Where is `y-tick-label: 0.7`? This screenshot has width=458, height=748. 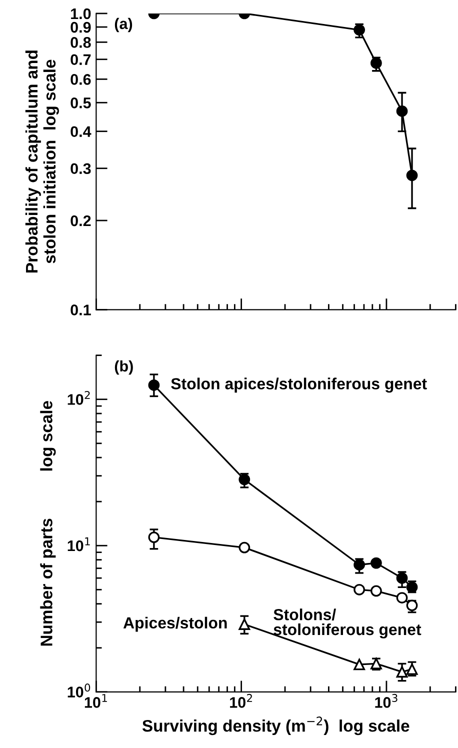
y-tick-label: 0.7 is located at coordinates (80, 60).